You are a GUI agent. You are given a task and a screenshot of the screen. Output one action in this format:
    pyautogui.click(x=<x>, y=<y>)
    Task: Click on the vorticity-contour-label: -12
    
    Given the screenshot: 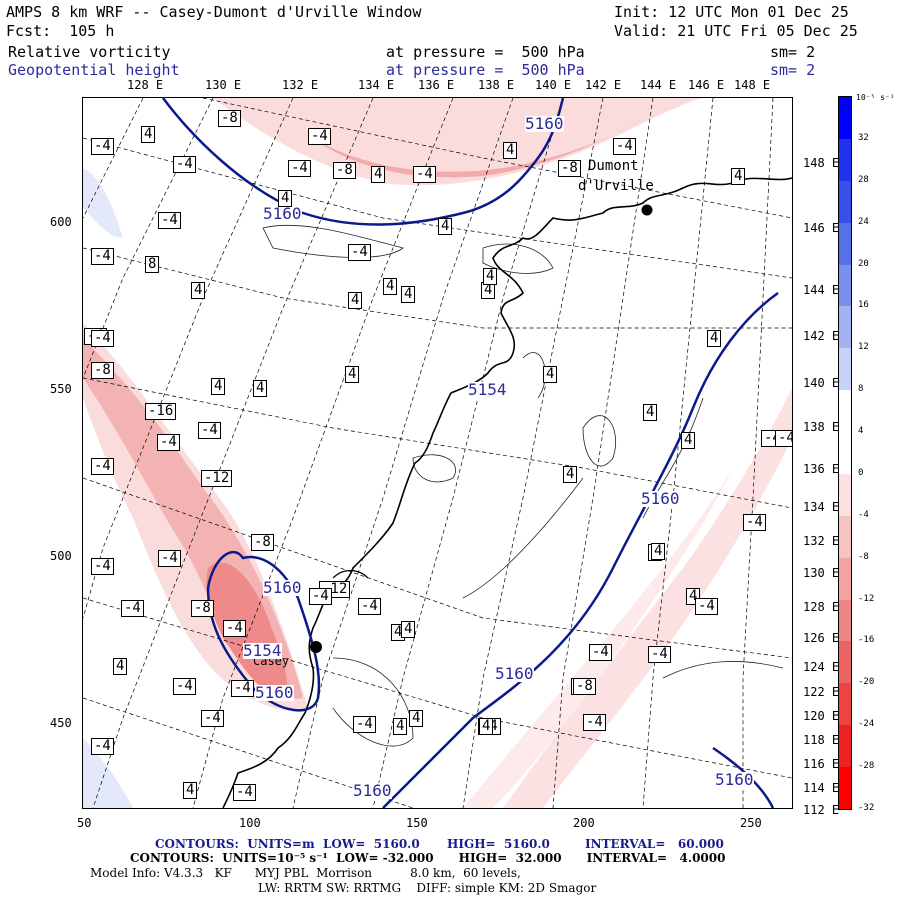 What is the action you would take?
    pyautogui.click(x=217, y=478)
    